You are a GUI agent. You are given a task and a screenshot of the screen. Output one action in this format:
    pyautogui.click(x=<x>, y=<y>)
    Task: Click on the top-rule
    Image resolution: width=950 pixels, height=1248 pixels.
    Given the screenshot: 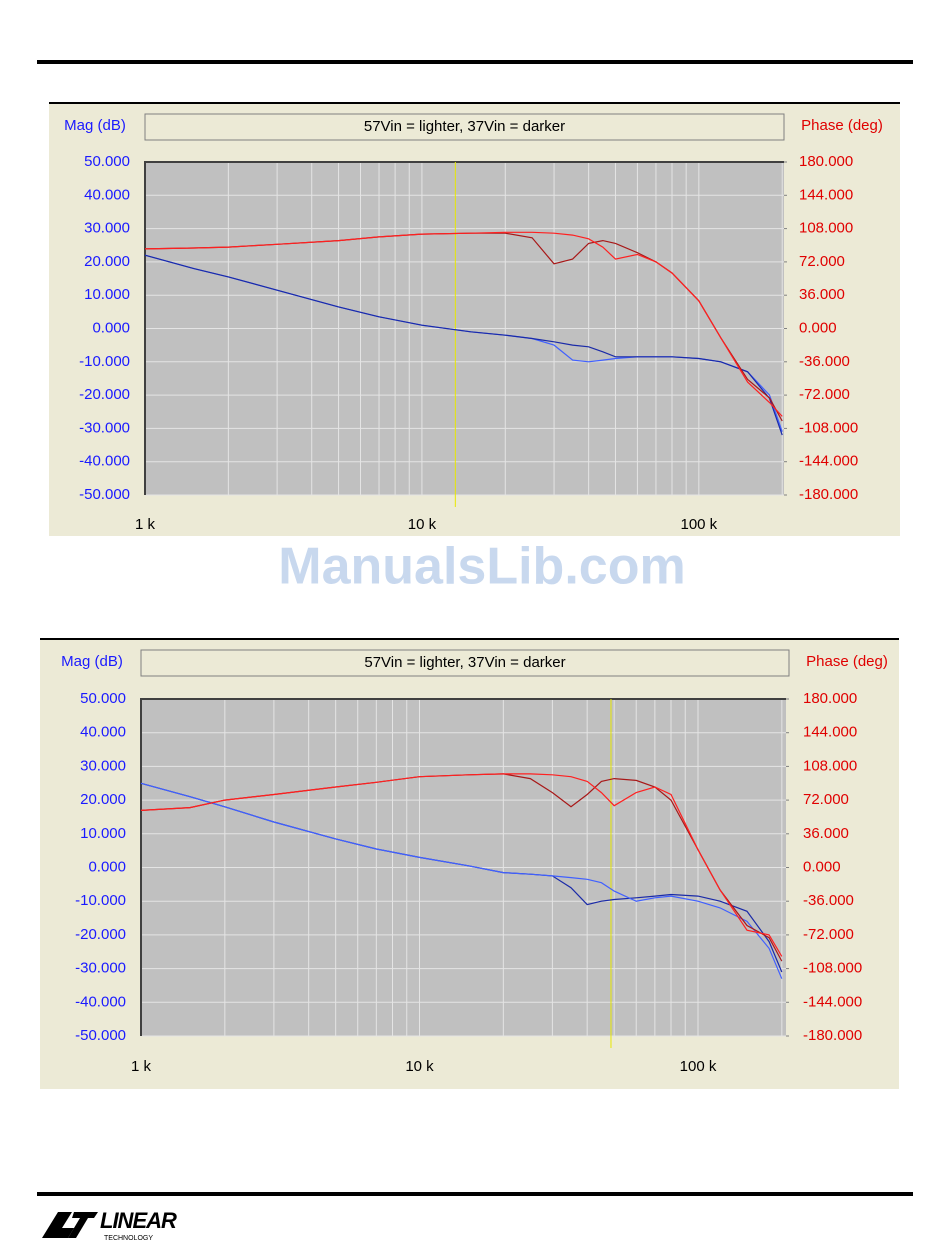 What is the action you would take?
    pyautogui.click(x=475, y=62)
    